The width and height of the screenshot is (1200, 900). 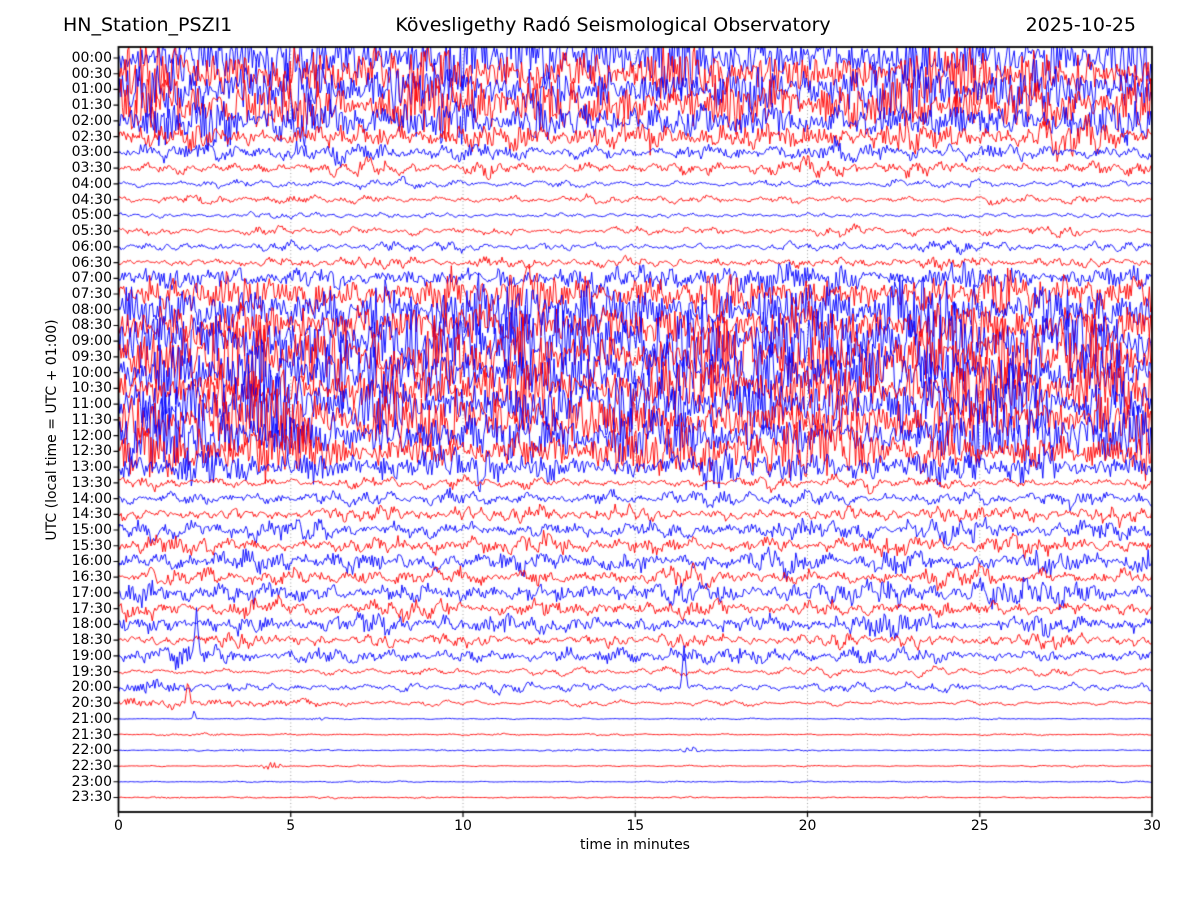 What do you see at coordinates (91, 231) in the screenshot?
I see `y-tick-label: 05:30` at bounding box center [91, 231].